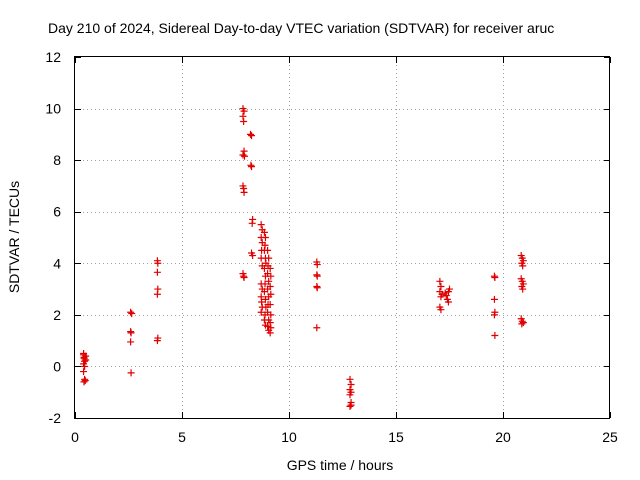 The height and width of the screenshot is (480, 640). I want to click on y-tick-label: 6, so click(57, 212).